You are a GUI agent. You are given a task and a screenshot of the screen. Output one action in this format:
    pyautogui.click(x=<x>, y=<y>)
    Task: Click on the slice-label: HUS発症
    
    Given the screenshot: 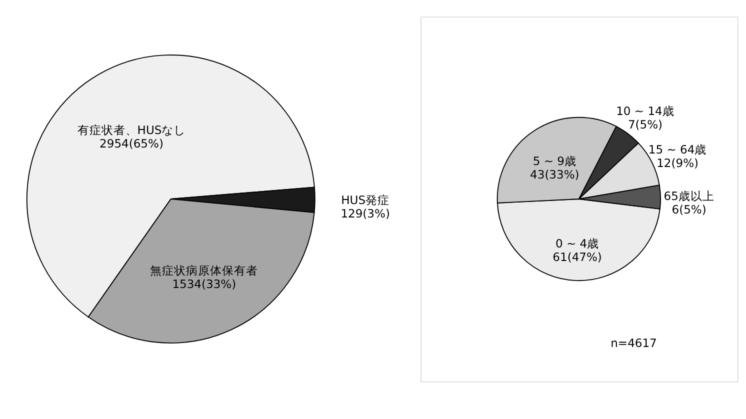 What is the action you would take?
    pyautogui.click(x=365, y=200)
    